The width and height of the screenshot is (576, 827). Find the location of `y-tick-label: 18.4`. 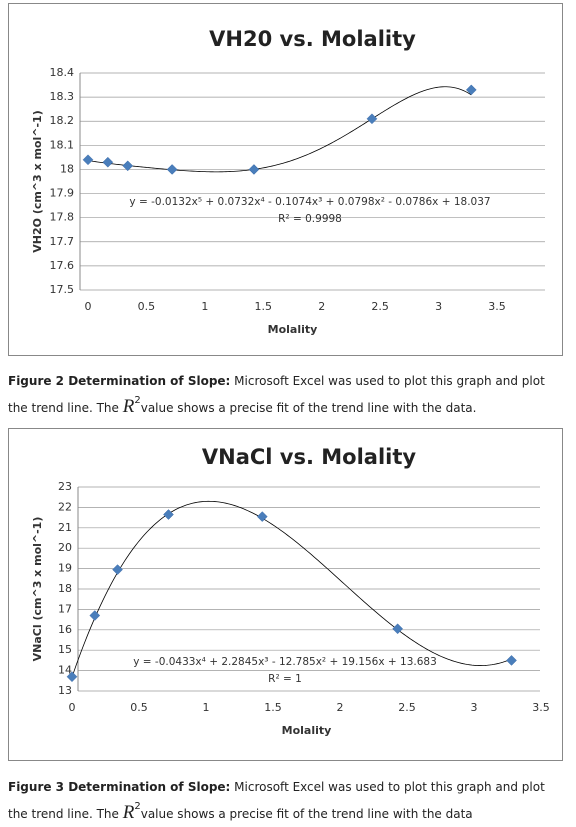

y-tick-label: 18.4 is located at coordinates (62, 72).